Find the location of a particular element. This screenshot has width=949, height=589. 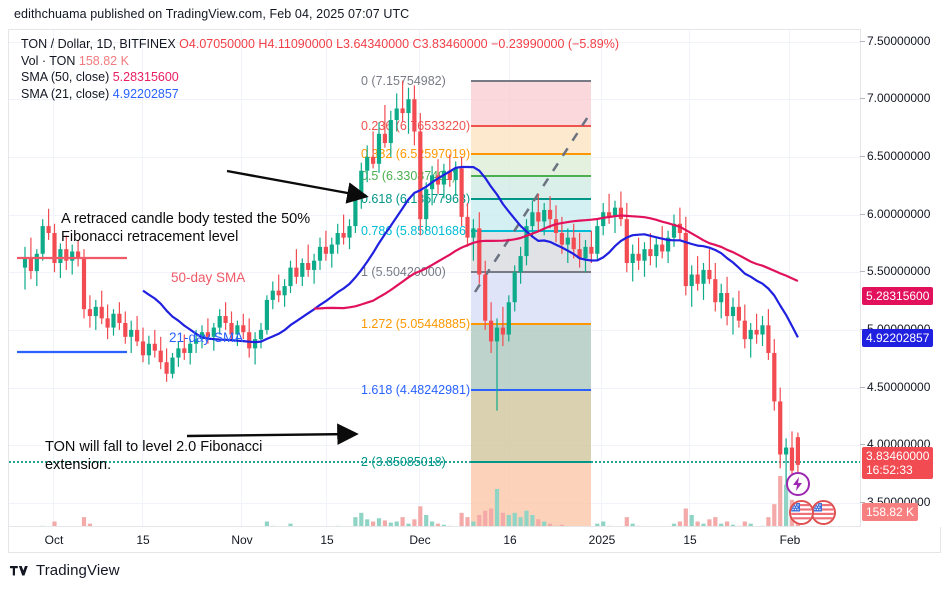

legend-high-value: 4.11090000 is located at coordinates (300, 44).